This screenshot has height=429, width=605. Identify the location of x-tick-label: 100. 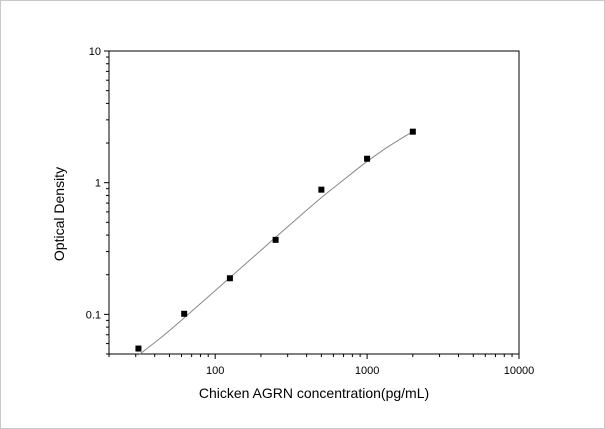
(215, 371).